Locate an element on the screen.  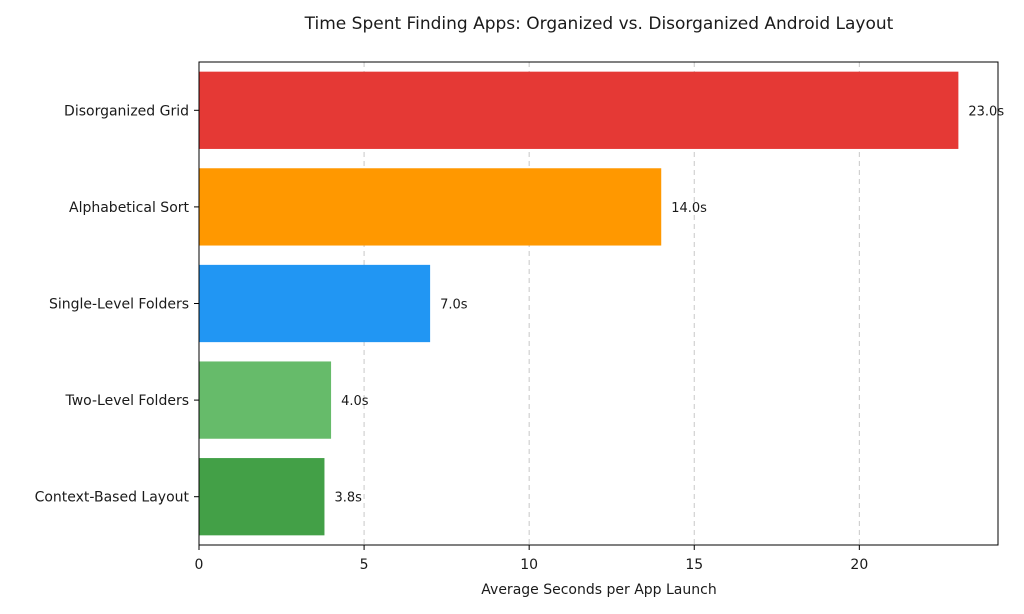
data-label: 4.0s is located at coordinates (355, 401).